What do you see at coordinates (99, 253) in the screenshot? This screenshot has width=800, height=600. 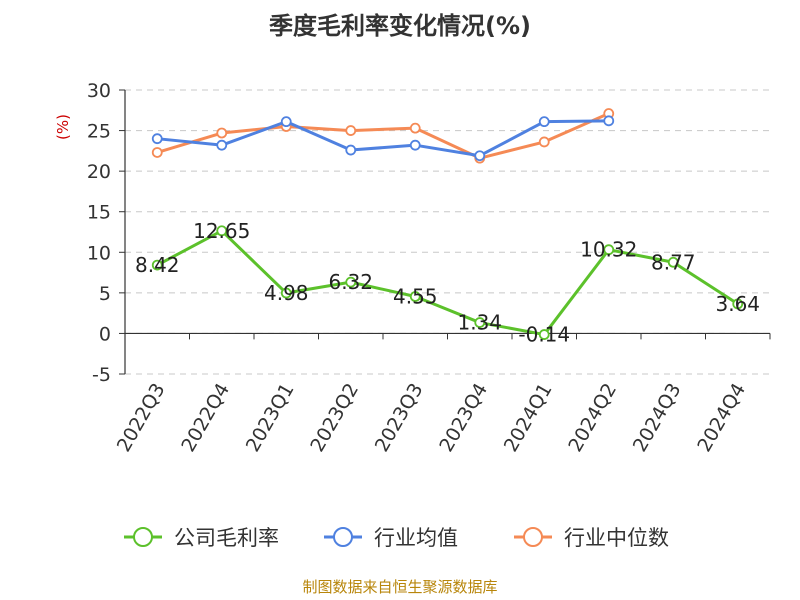 I see `y-tick-label: 10` at bounding box center [99, 253].